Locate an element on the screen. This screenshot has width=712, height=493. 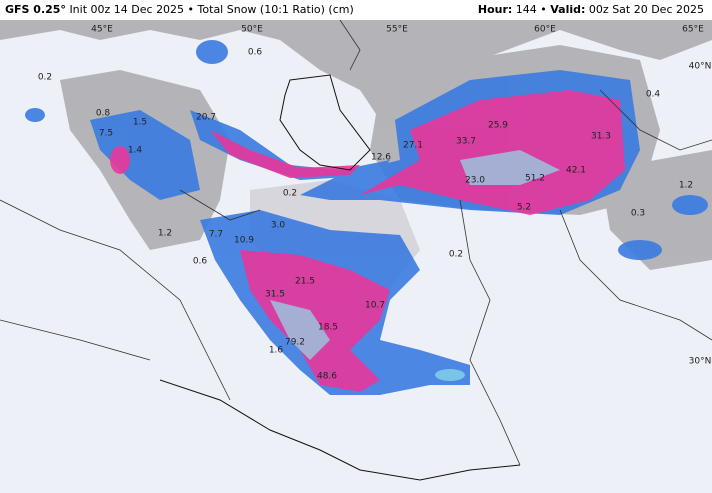
snow-value: 0.3 is located at coordinates (638, 214).